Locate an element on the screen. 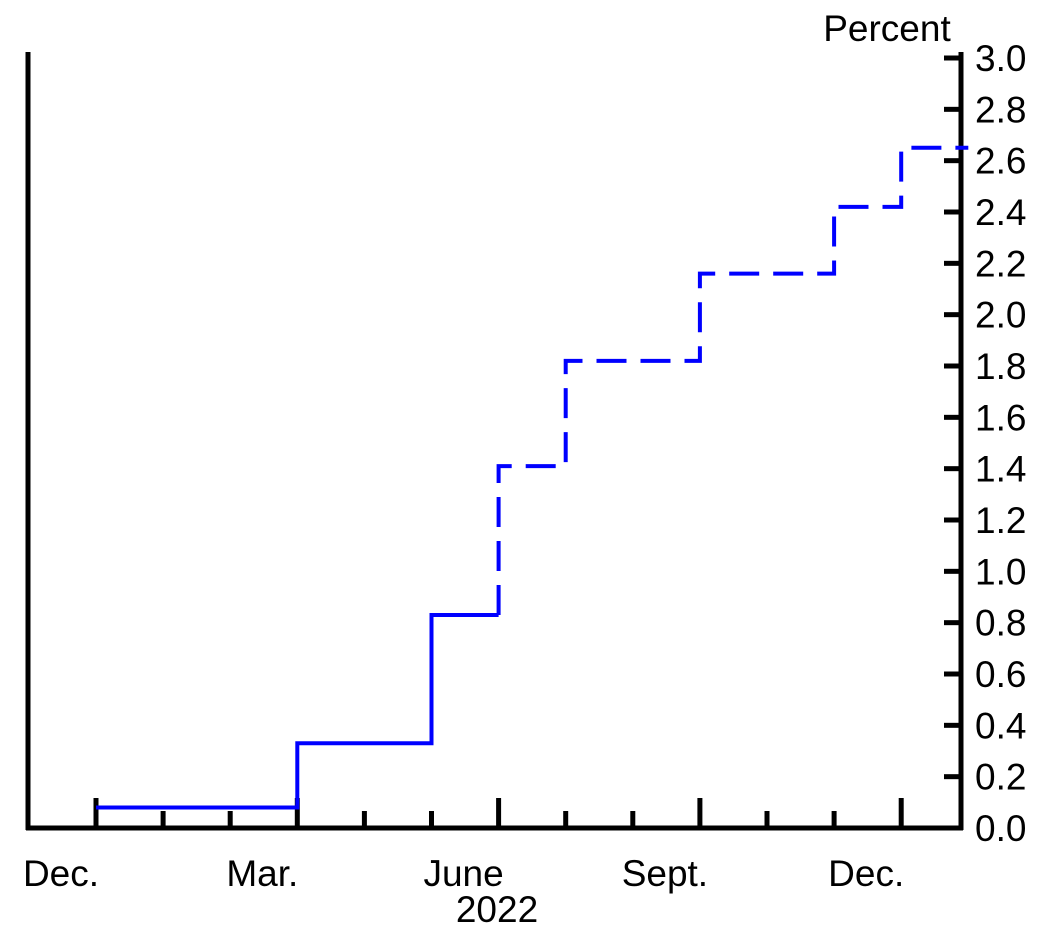  y-tick-label: 3.0 is located at coordinates (1000, 58).